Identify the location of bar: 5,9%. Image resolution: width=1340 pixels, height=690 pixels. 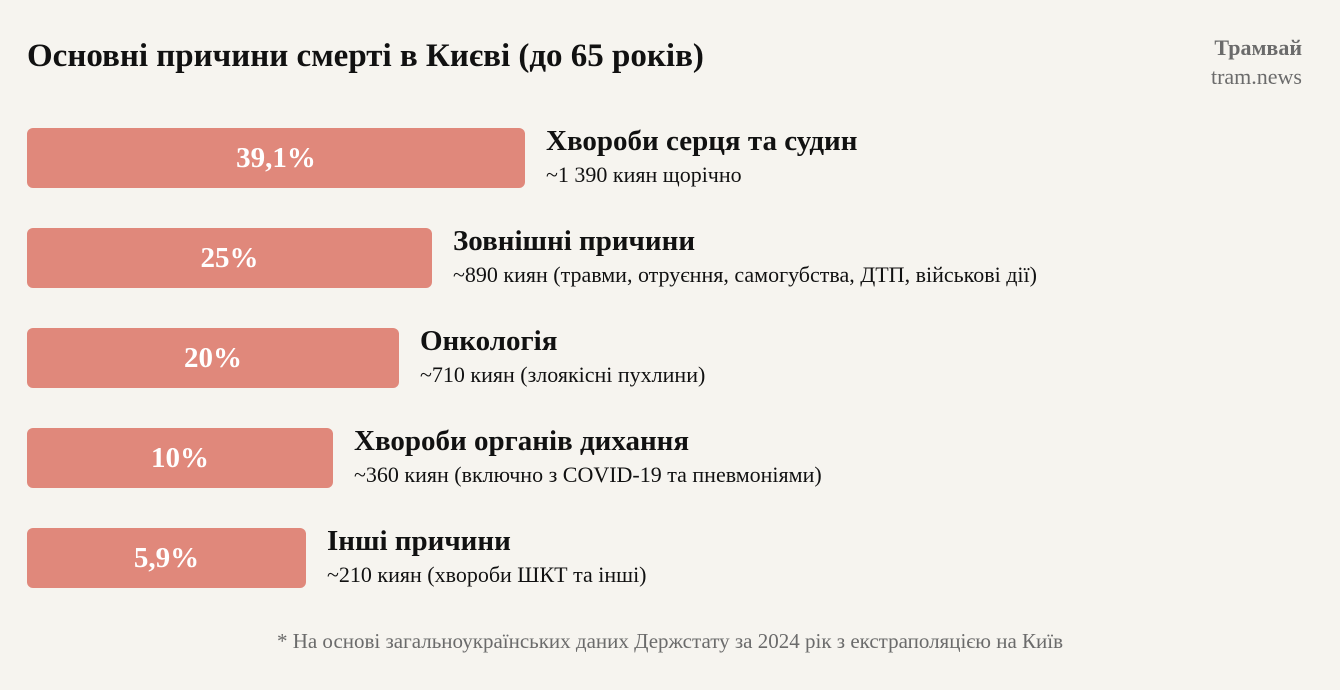
(166, 558).